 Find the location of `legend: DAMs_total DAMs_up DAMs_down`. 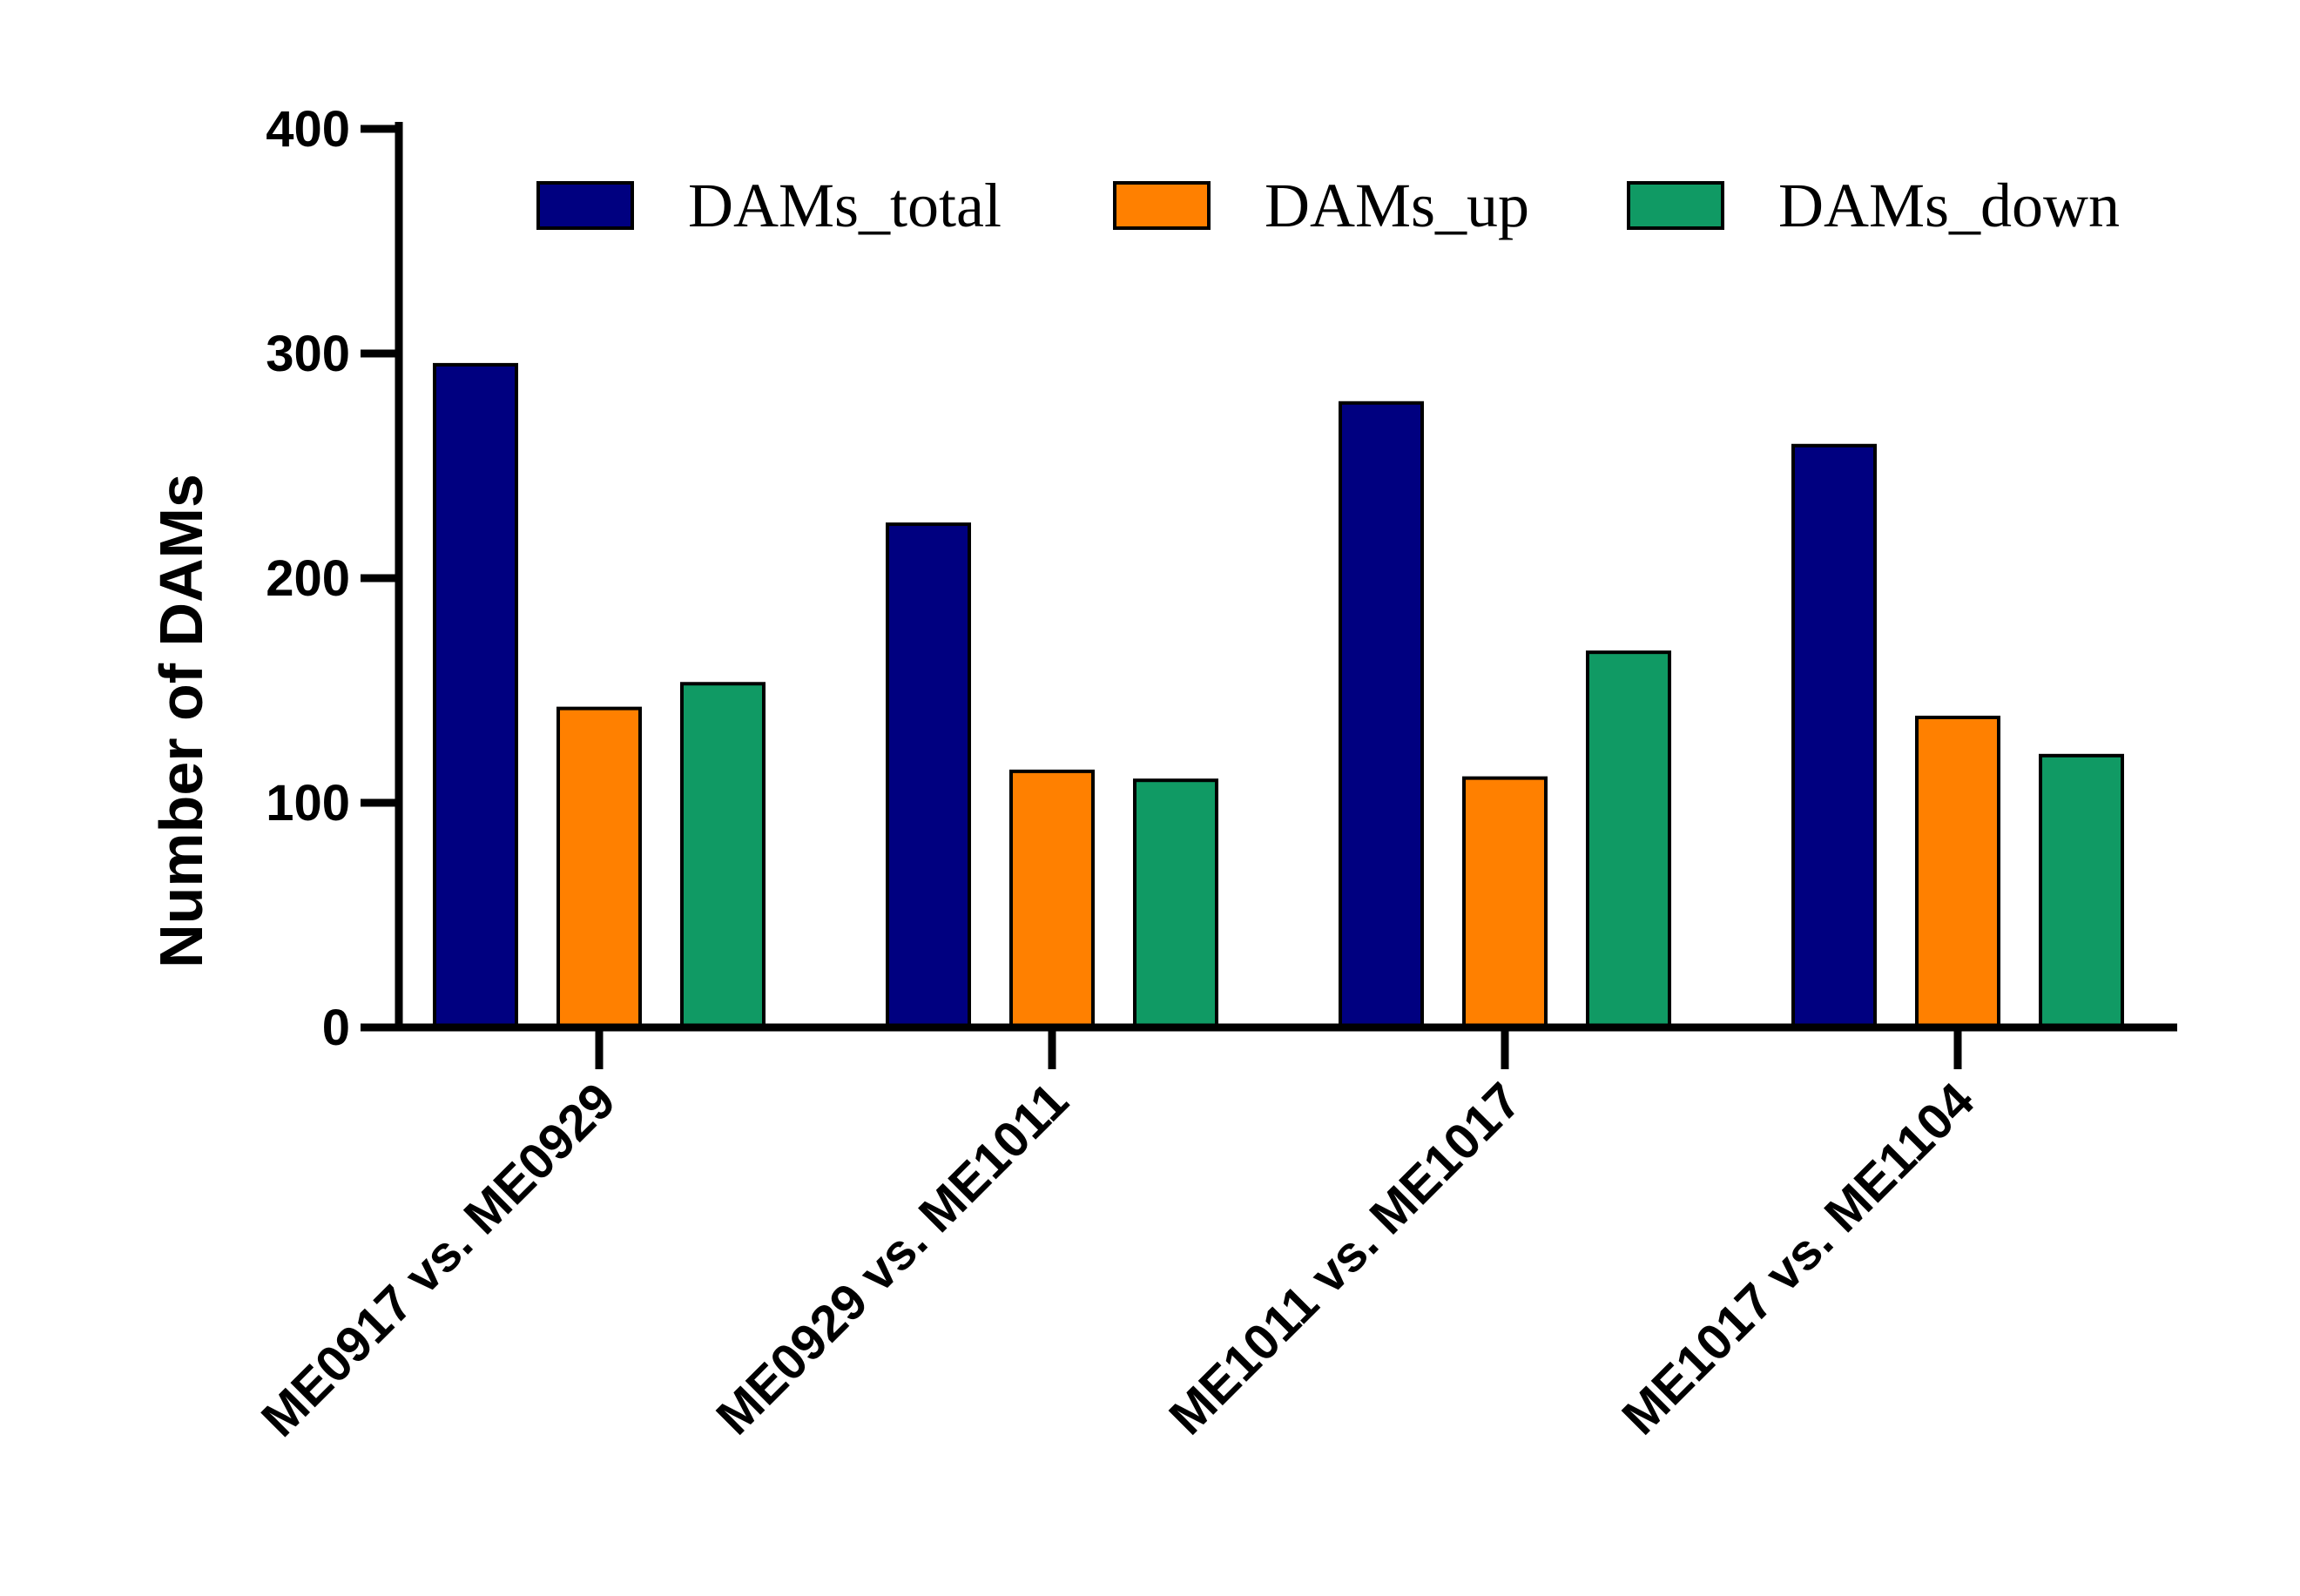

legend: DAMs_total DAMs_up DAMs_down is located at coordinates (1328, 205).